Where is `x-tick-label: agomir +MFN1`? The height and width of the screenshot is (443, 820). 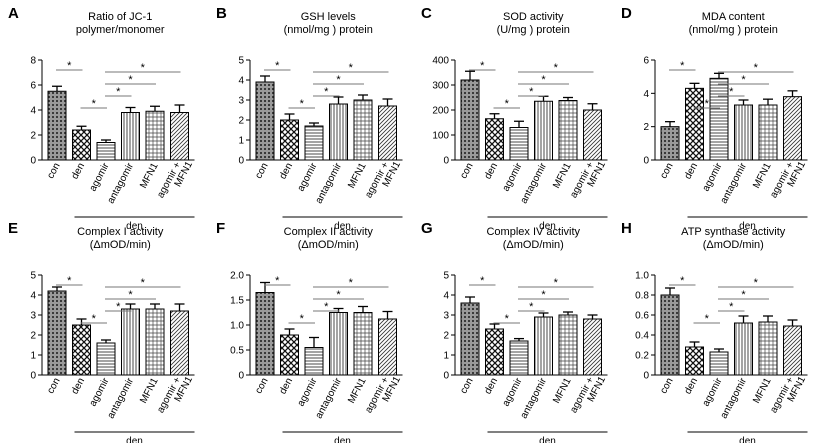 x-tick-label: agomir +MFN1 is located at coordinates (788, 180).